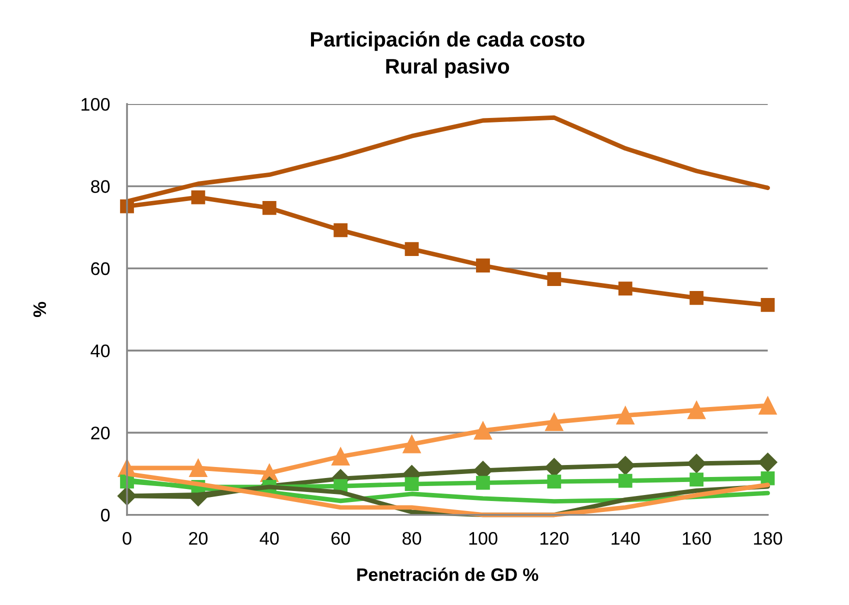 The image size is (849, 605). What do you see at coordinates (105, 515) in the screenshot?
I see `y-tick-label: 0` at bounding box center [105, 515].